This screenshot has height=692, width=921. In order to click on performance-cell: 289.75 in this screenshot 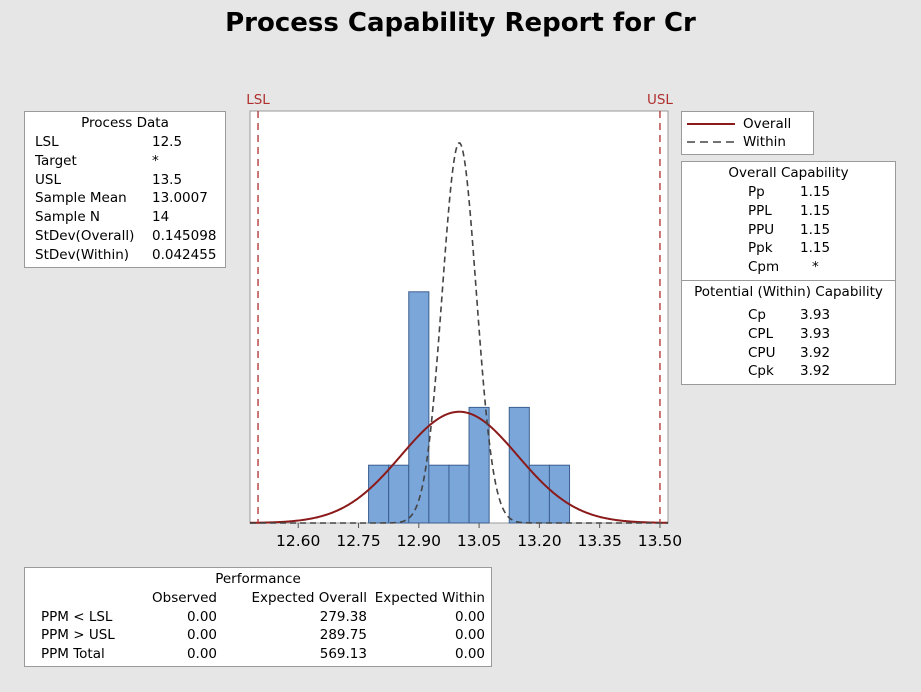, I will do `click(343, 635)`.